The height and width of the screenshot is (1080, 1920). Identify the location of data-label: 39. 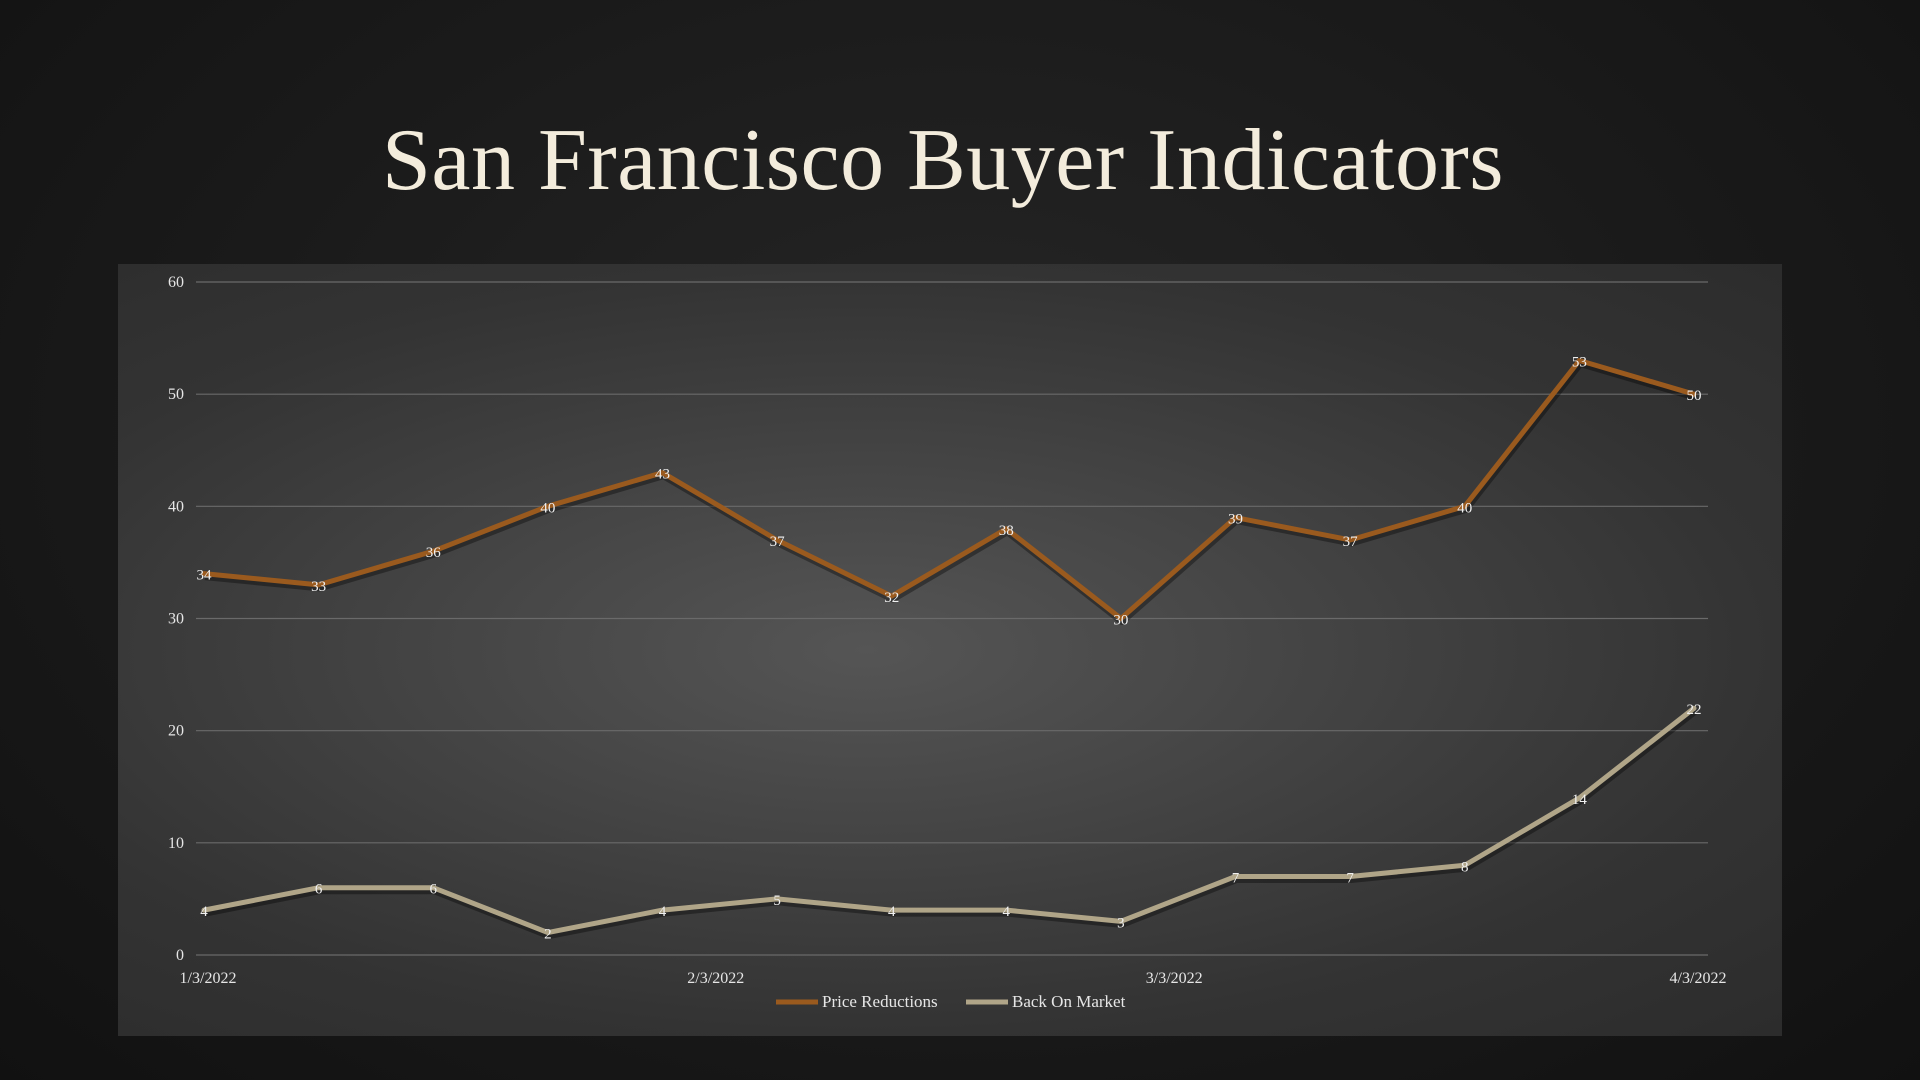
(1235, 520).